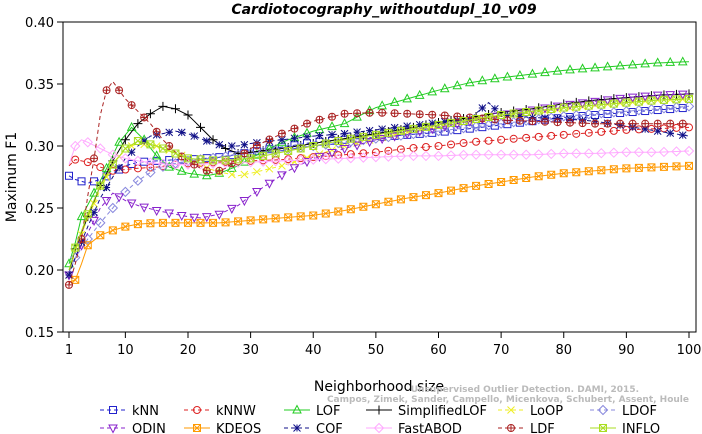 This screenshot has width=702, height=434. What do you see at coordinates (641, 428) in the screenshot?
I see `legend-label: INFLO` at bounding box center [641, 428].